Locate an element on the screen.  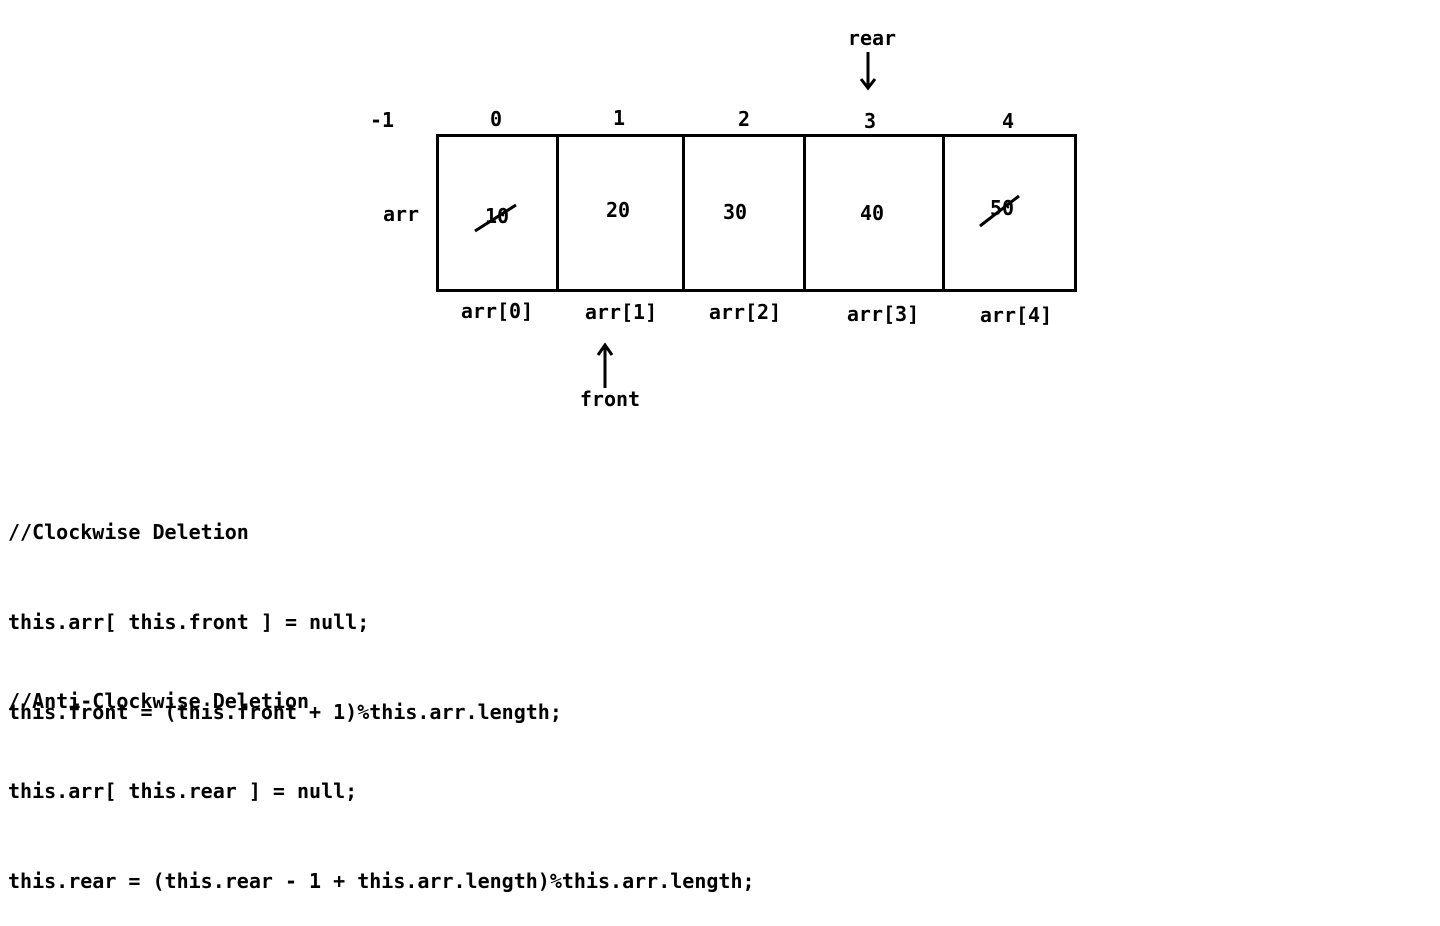
cell-value: 20 is located at coordinates (618, 210).